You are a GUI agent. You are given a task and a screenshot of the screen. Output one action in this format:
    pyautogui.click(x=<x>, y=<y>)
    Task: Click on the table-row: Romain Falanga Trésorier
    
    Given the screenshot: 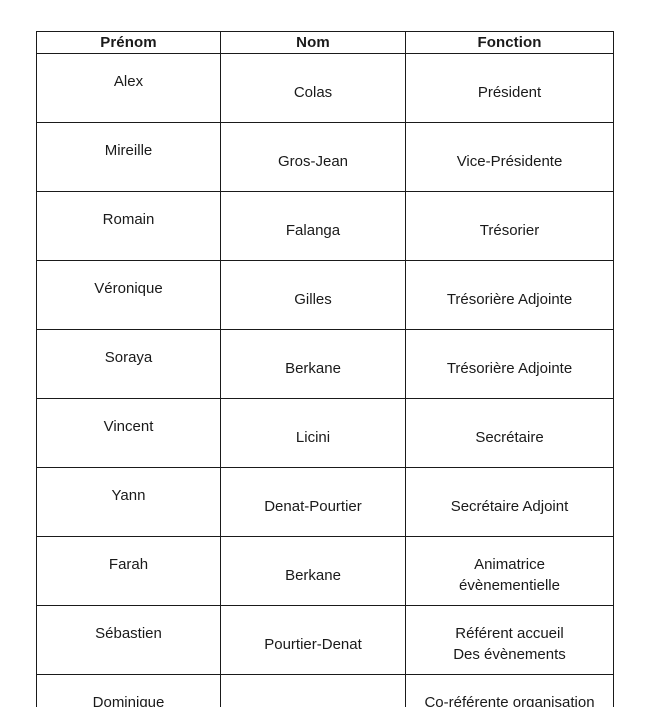 What is the action you would take?
    pyautogui.click(x=325, y=226)
    